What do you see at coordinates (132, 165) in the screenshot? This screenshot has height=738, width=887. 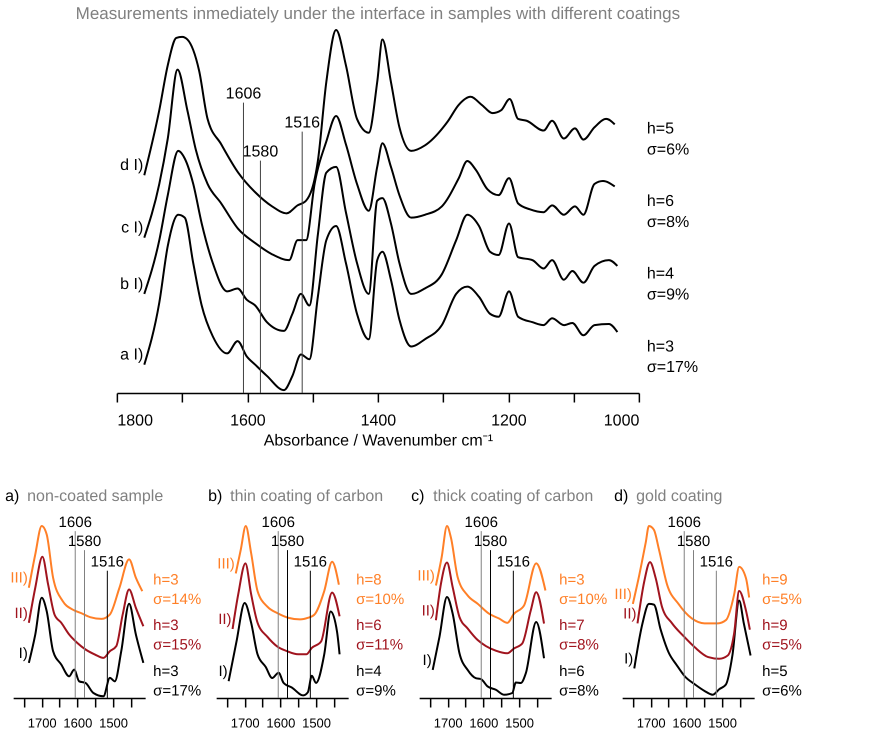 I see `series-label: d I)` at bounding box center [132, 165].